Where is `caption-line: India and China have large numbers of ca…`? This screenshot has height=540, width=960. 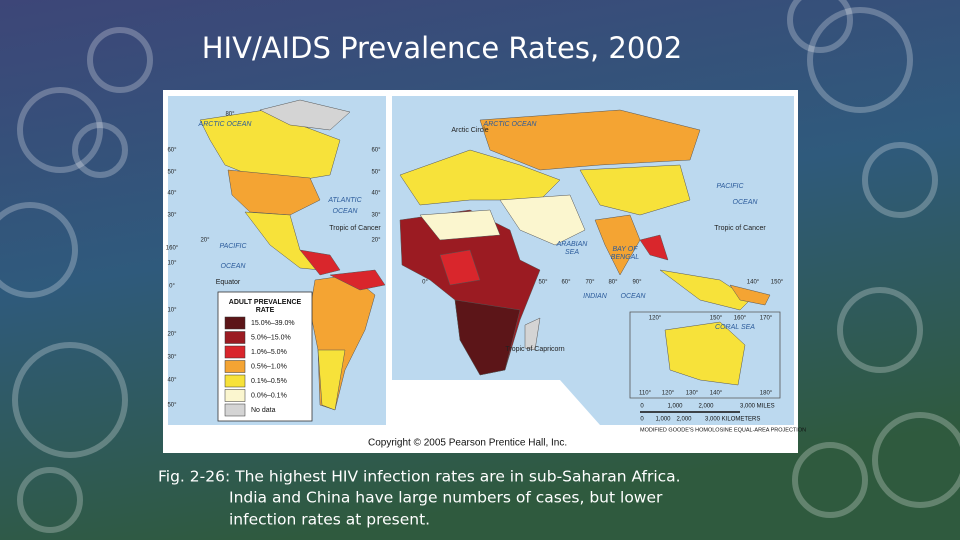 caption-line: India and China have large numbers of ca… is located at coordinates (446, 498).